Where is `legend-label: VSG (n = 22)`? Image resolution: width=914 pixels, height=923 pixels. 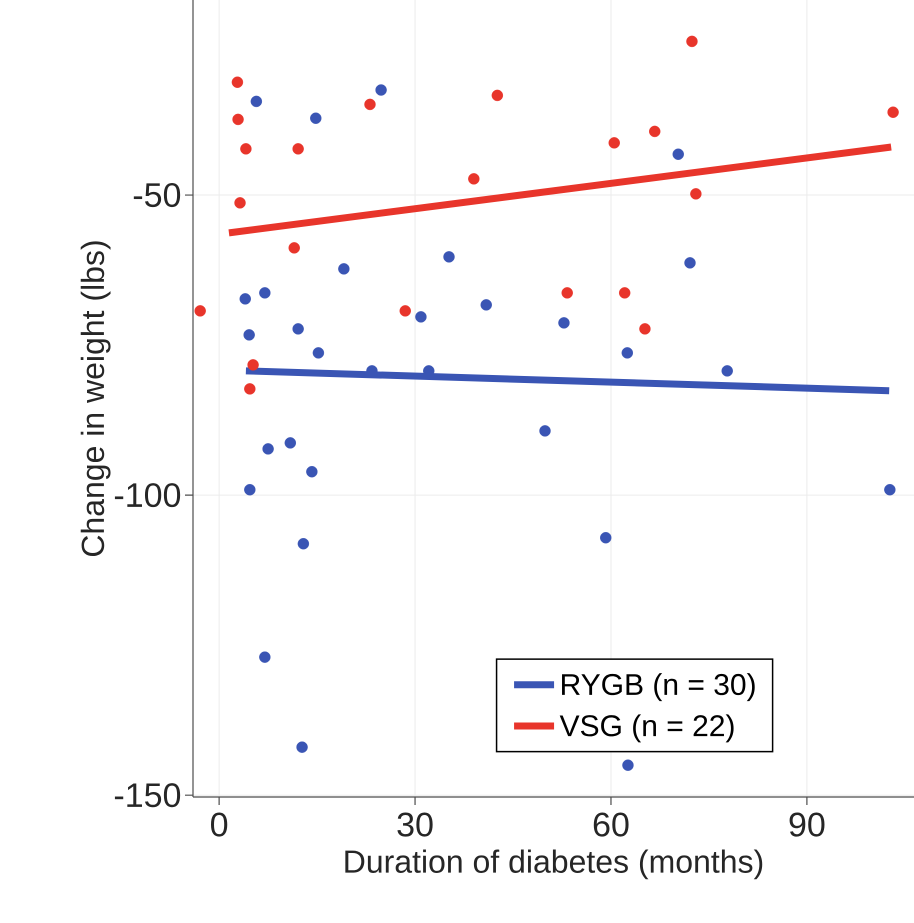 legend-label: VSG (n = 22) is located at coordinates (647, 728).